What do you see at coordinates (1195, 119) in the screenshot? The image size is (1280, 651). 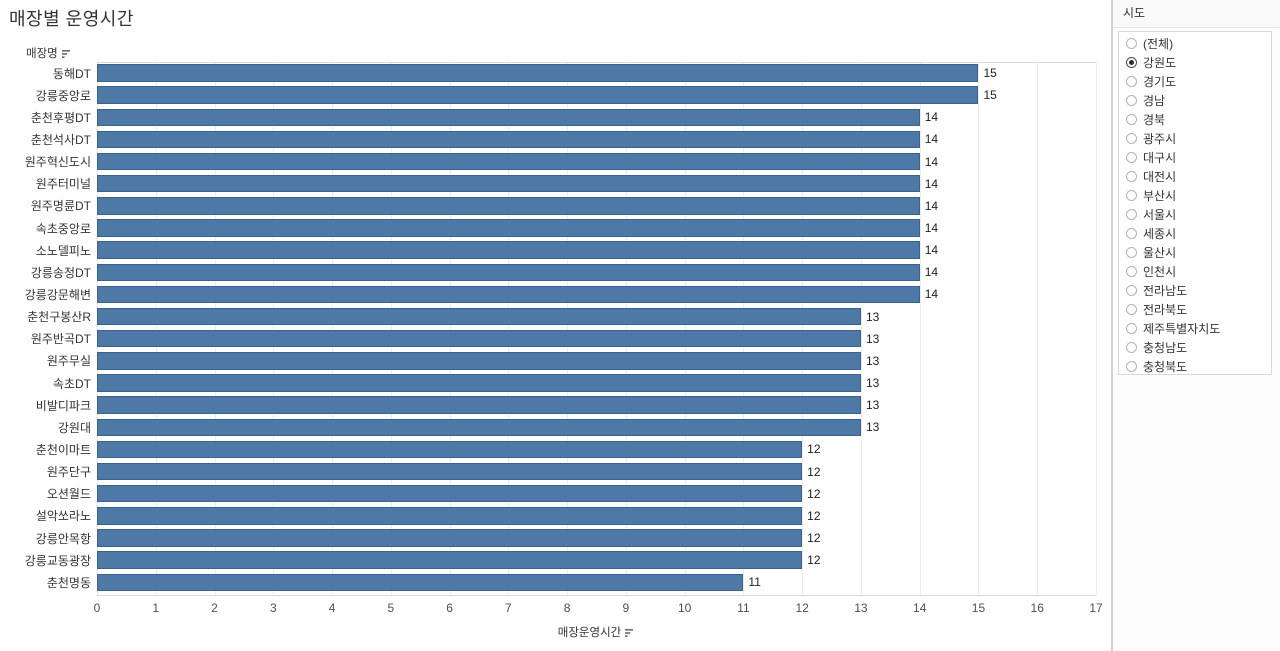 I see `radio-option: 경북` at bounding box center [1195, 119].